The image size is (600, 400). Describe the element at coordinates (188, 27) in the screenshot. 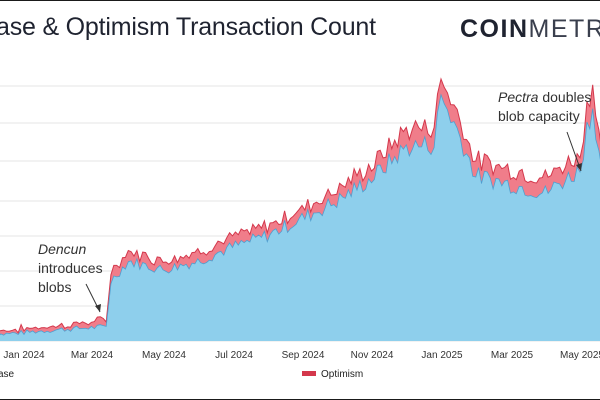

I see `chart-title: ase & Optimism Transaction Count` at that location.